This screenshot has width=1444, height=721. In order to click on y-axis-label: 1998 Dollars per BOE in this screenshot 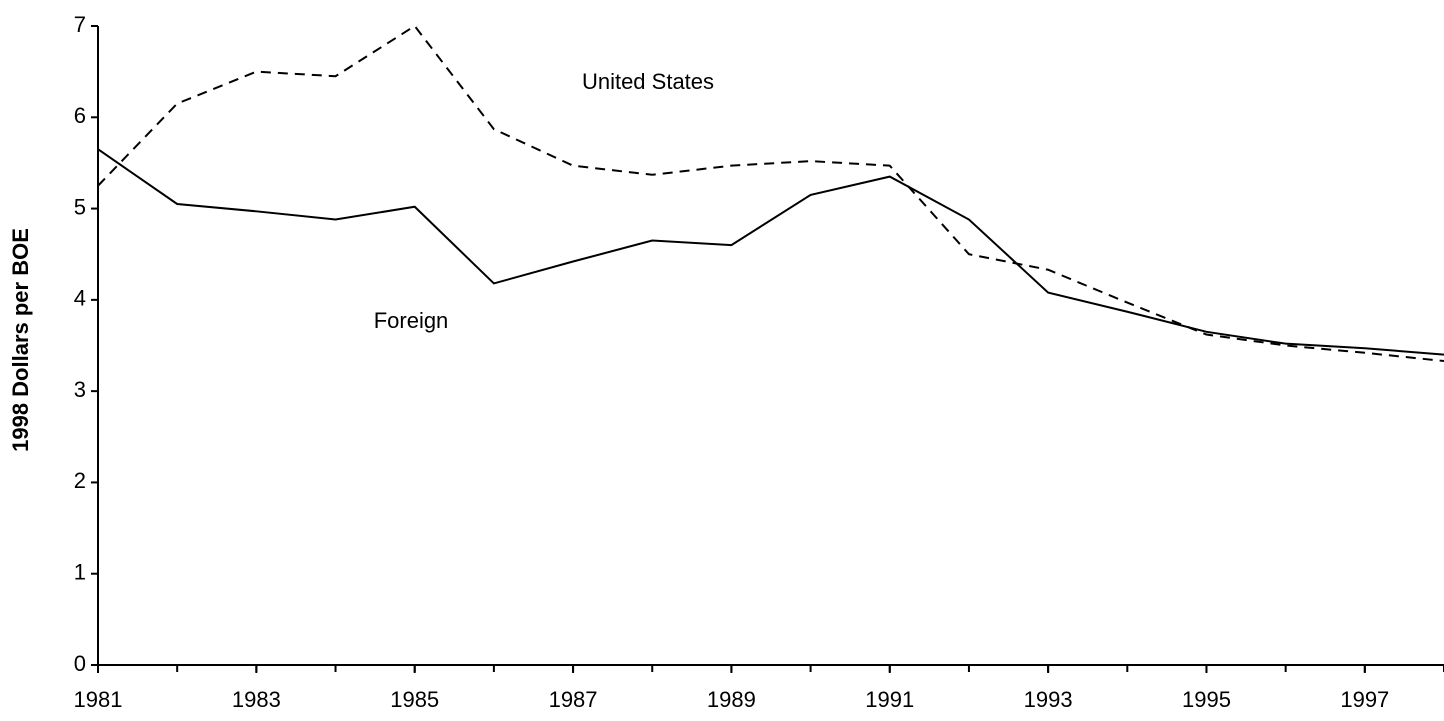, I will do `click(20, 340)`.